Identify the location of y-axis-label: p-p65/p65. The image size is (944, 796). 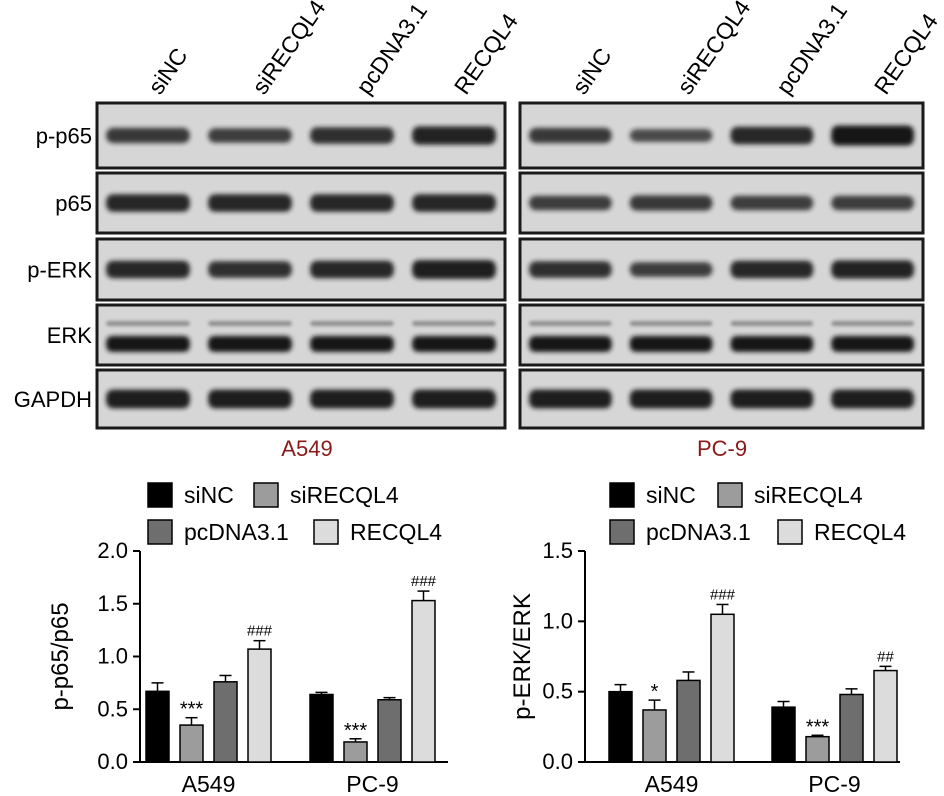
(60, 656).